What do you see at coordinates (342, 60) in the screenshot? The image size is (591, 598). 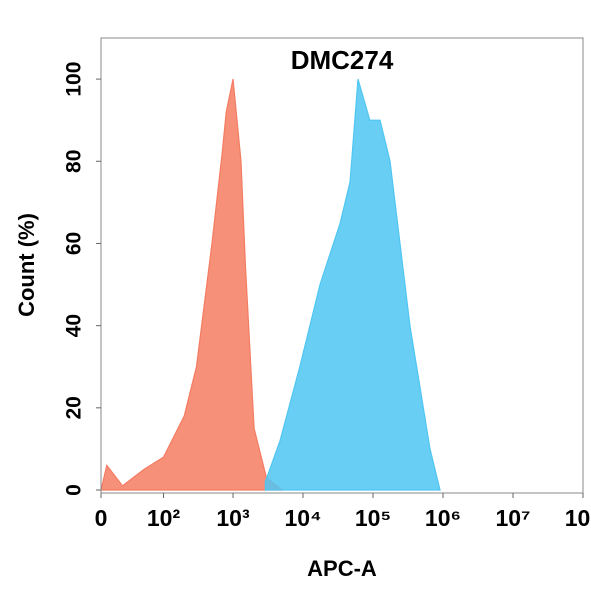 I see `chart-title: DMC274` at bounding box center [342, 60].